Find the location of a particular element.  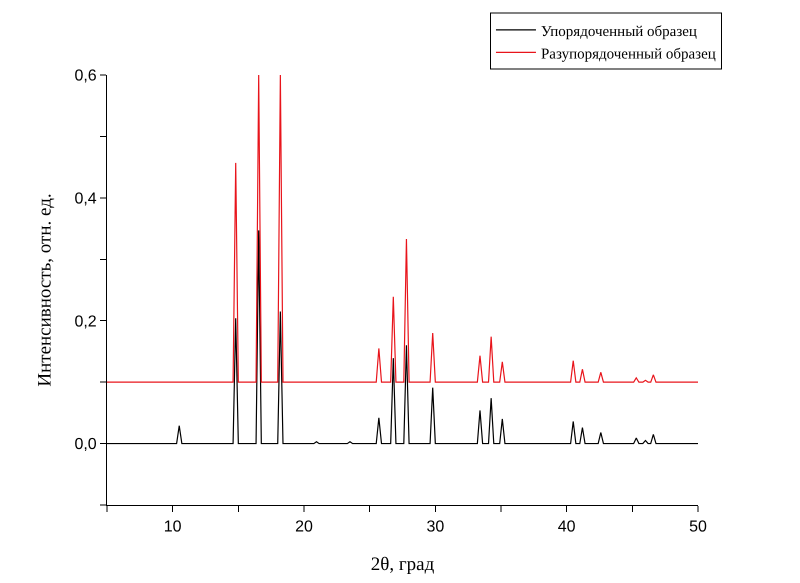

y-axis-title: Интенсивность, отн. ед. is located at coordinates (45, 290).